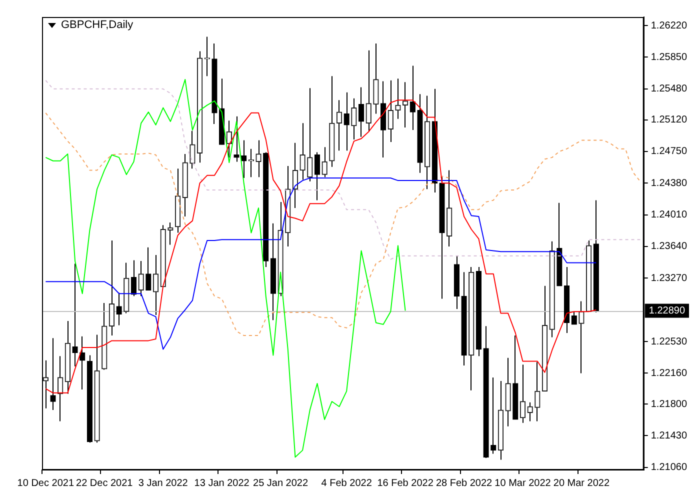 The height and width of the screenshot is (500, 700). Describe the element at coordinates (163, 483) in the screenshot. I see `x-tick-label: 3 Jan 2022` at that location.